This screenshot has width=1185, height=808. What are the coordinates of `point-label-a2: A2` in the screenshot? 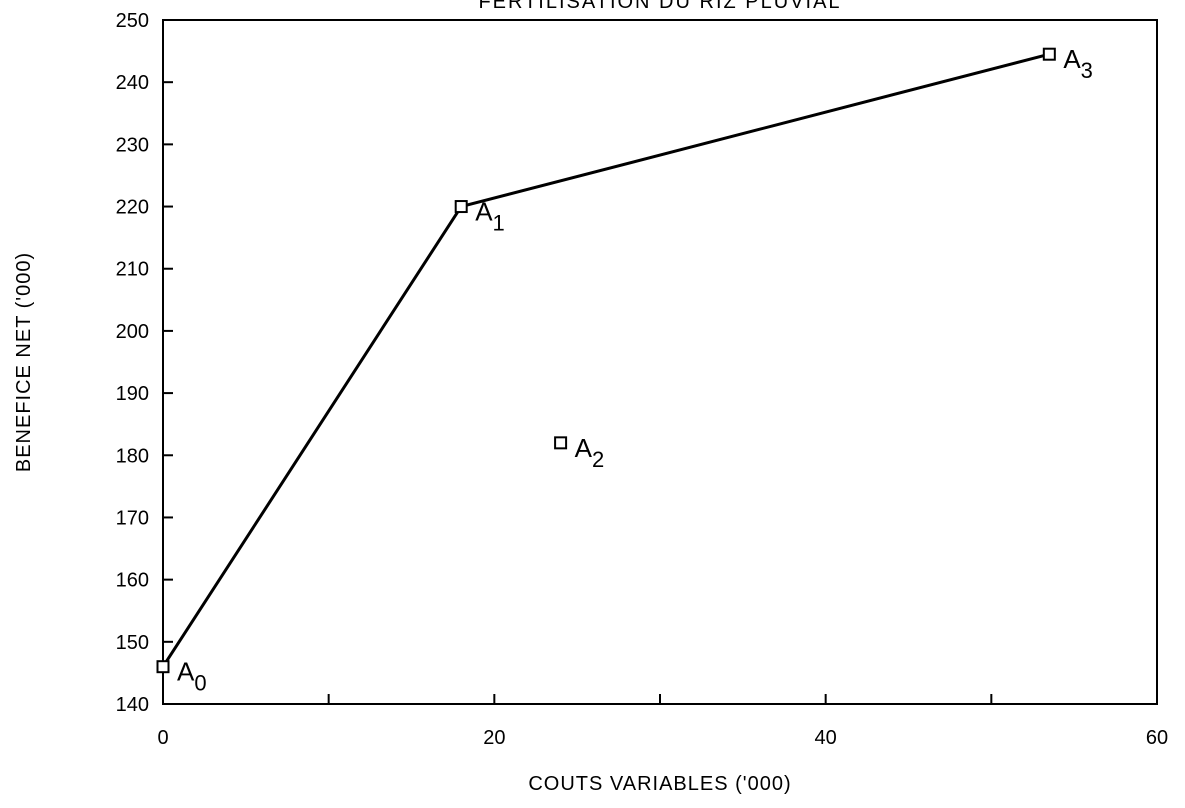 It's located at (590, 452).